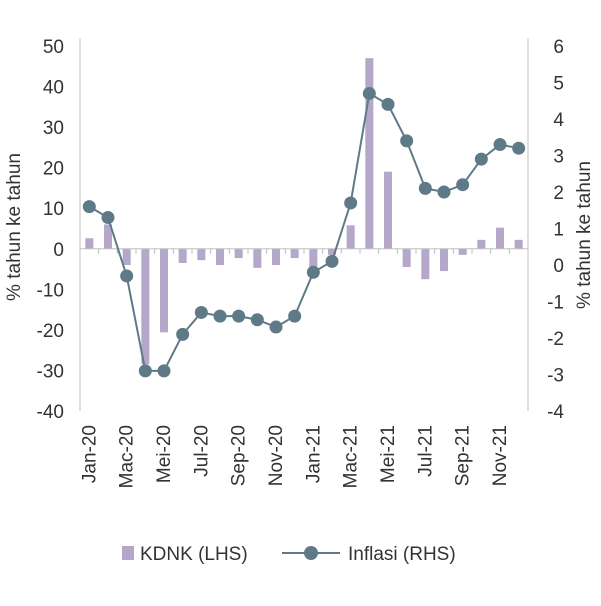 The image size is (601, 606). What do you see at coordinates (558, 230) in the screenshot?
I see `right-y-tick-label: 1` at bounding box center [558, 230].